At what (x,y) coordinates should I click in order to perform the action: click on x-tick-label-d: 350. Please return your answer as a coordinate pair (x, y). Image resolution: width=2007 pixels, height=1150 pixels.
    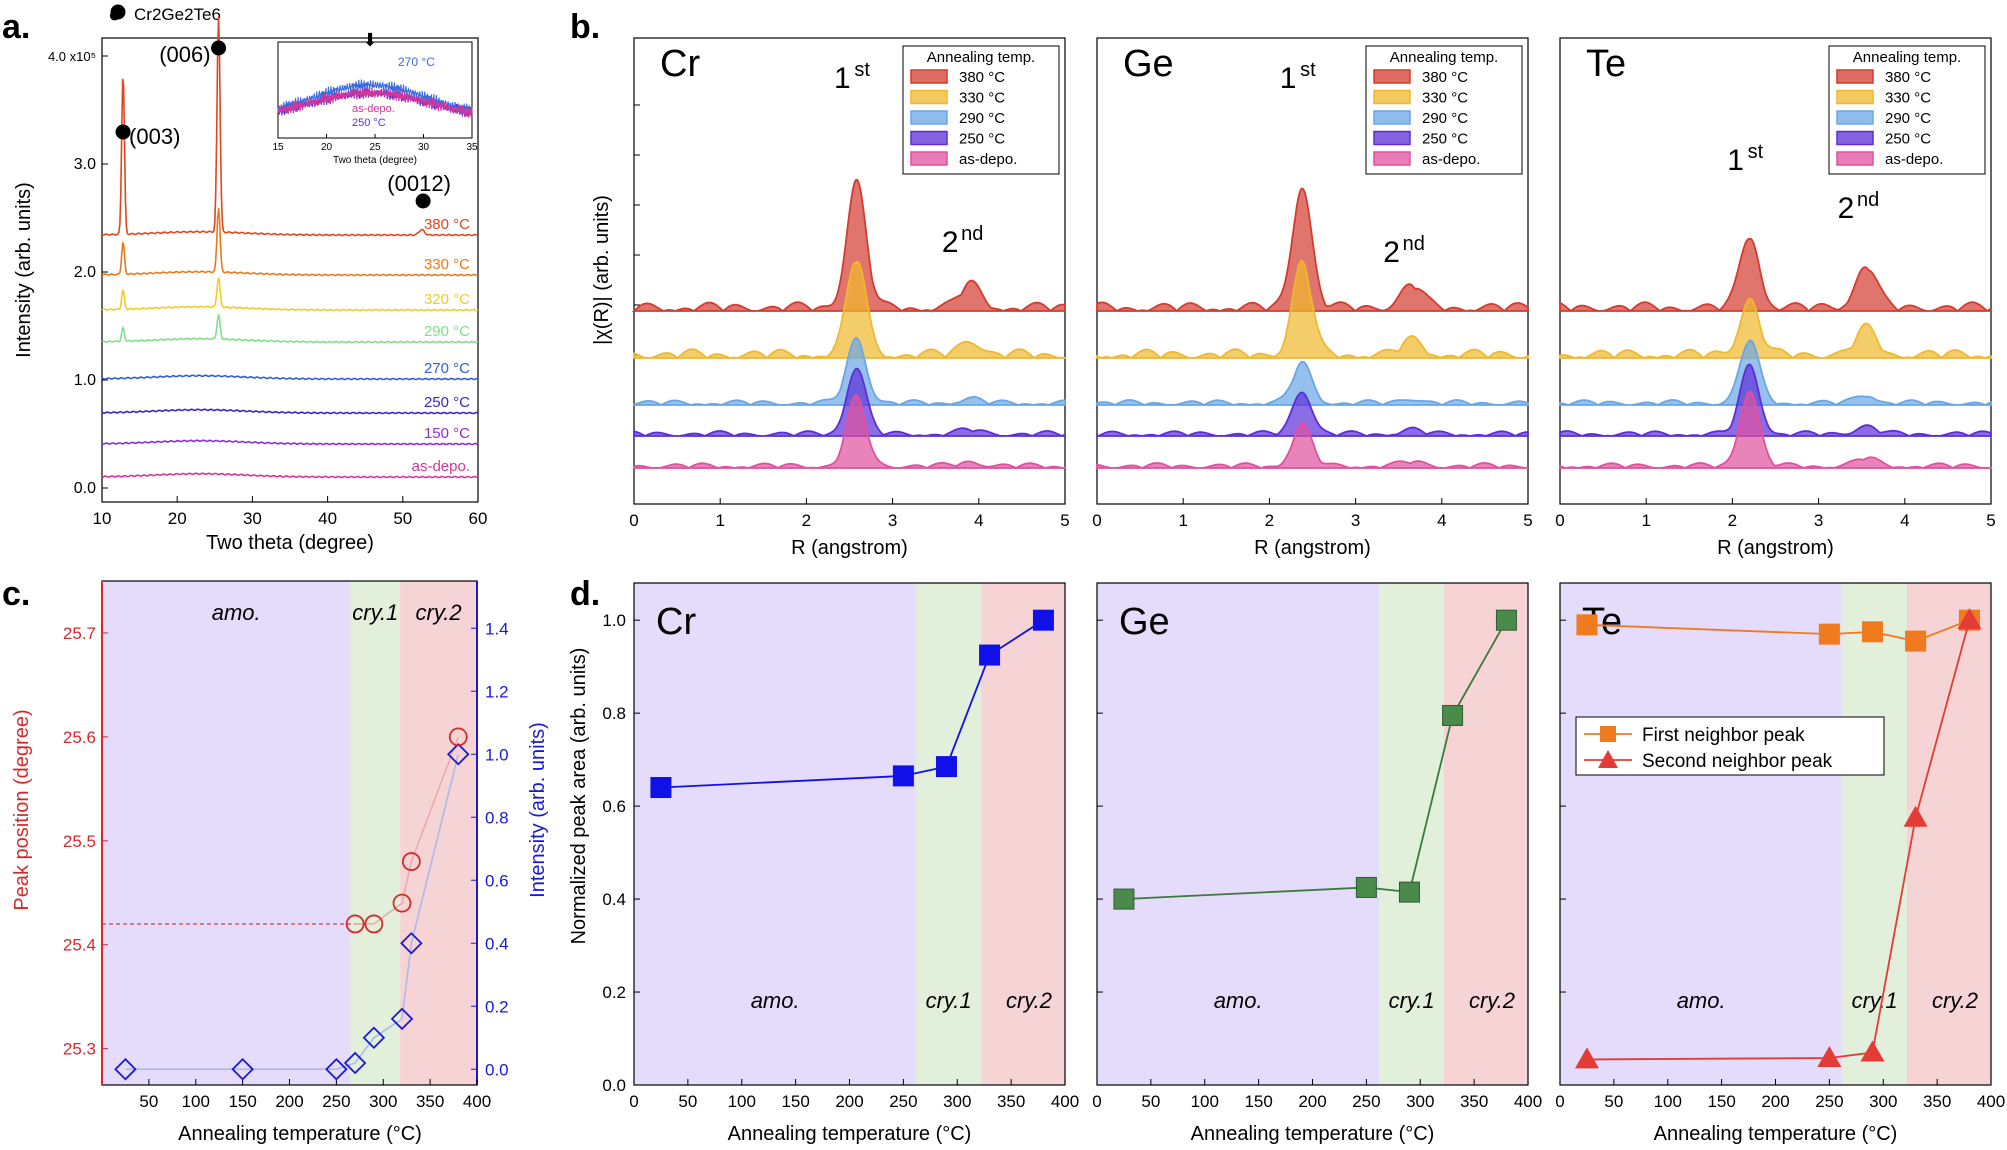
    Looking at the image, I should click on (1937, 1101).